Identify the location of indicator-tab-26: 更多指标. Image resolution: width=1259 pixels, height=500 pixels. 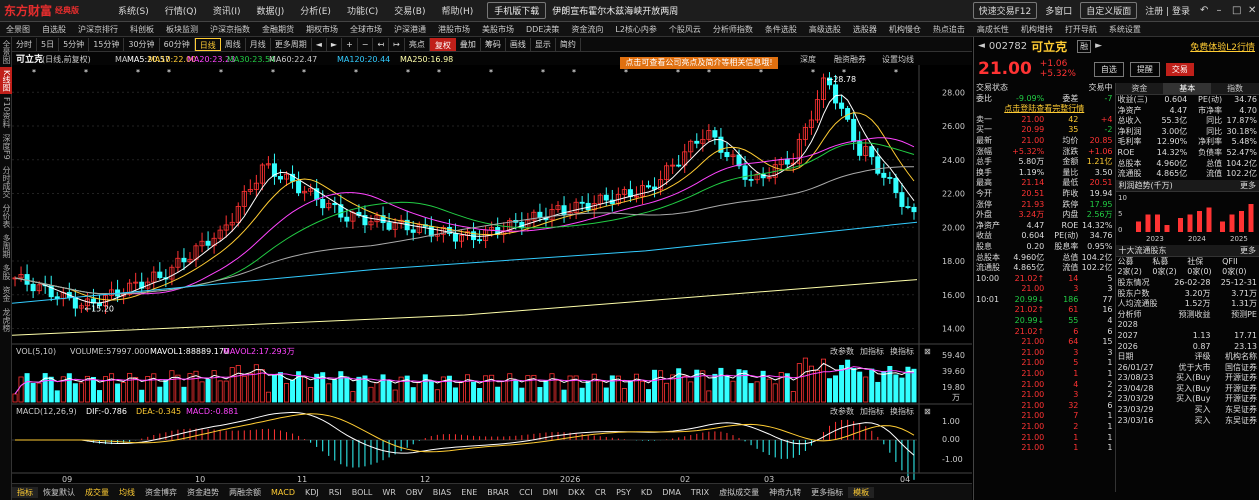
(827, 492).